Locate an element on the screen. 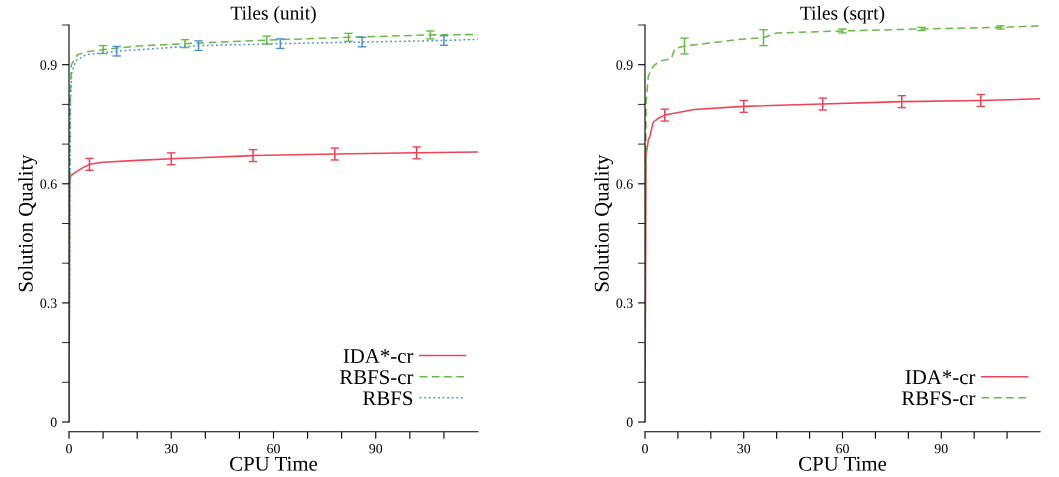  chart-title: Tiles (unit) is located at coordinates (273, 14).